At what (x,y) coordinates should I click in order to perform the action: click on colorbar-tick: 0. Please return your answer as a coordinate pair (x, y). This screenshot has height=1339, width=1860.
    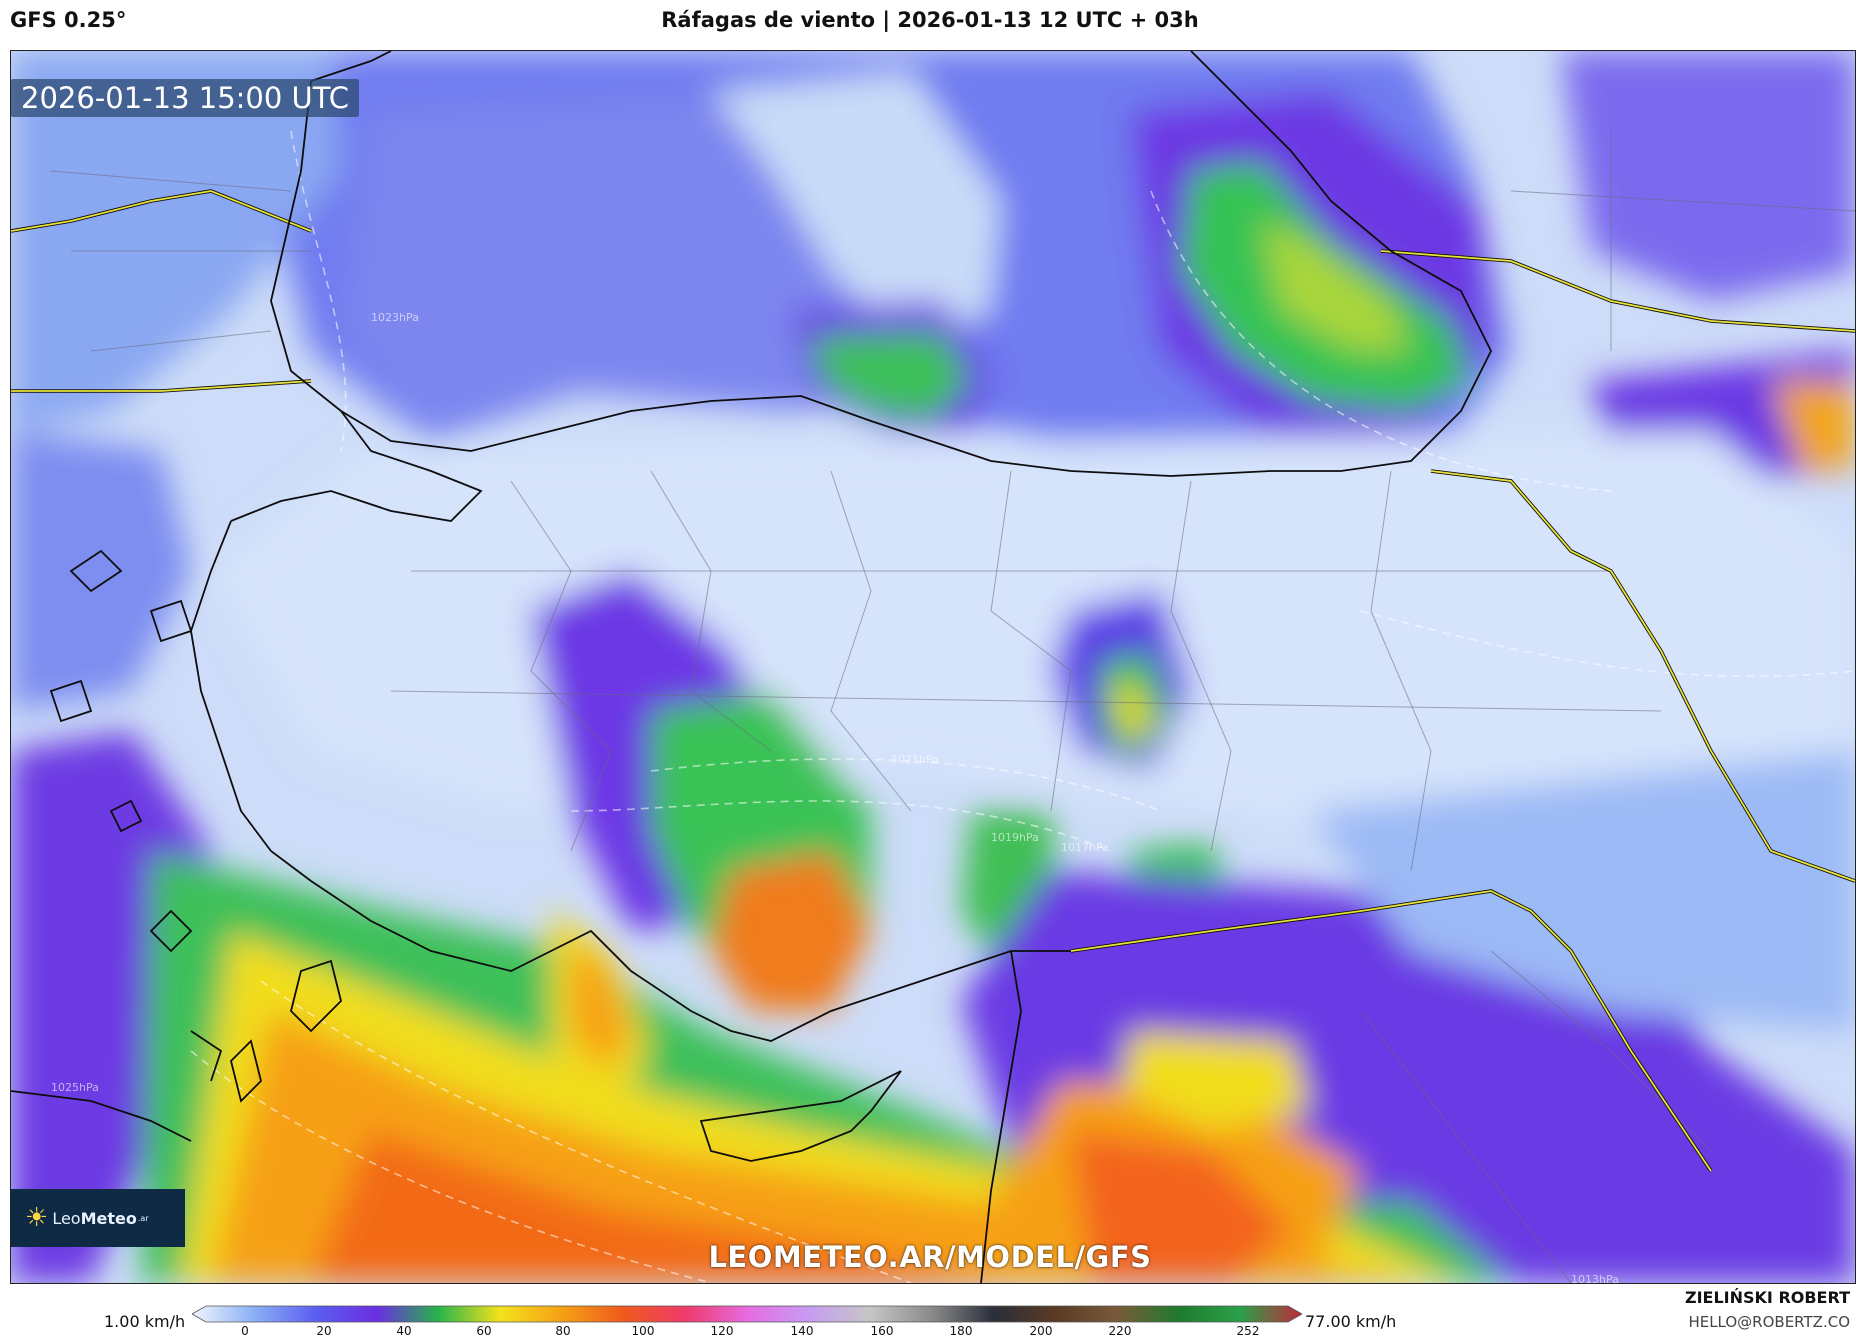
    Looking at the image, I should click on (245, 1331).